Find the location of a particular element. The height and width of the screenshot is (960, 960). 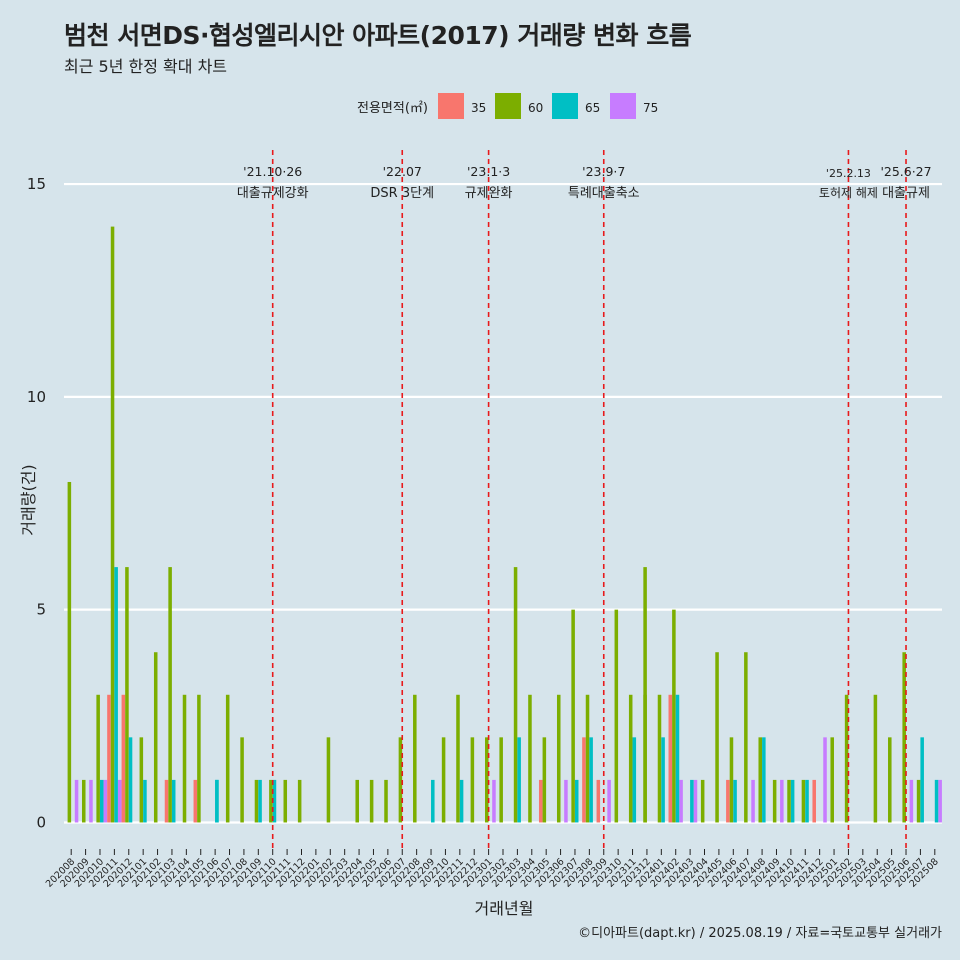

event-date-label: '22.07 is located at coordinates (402, 171).